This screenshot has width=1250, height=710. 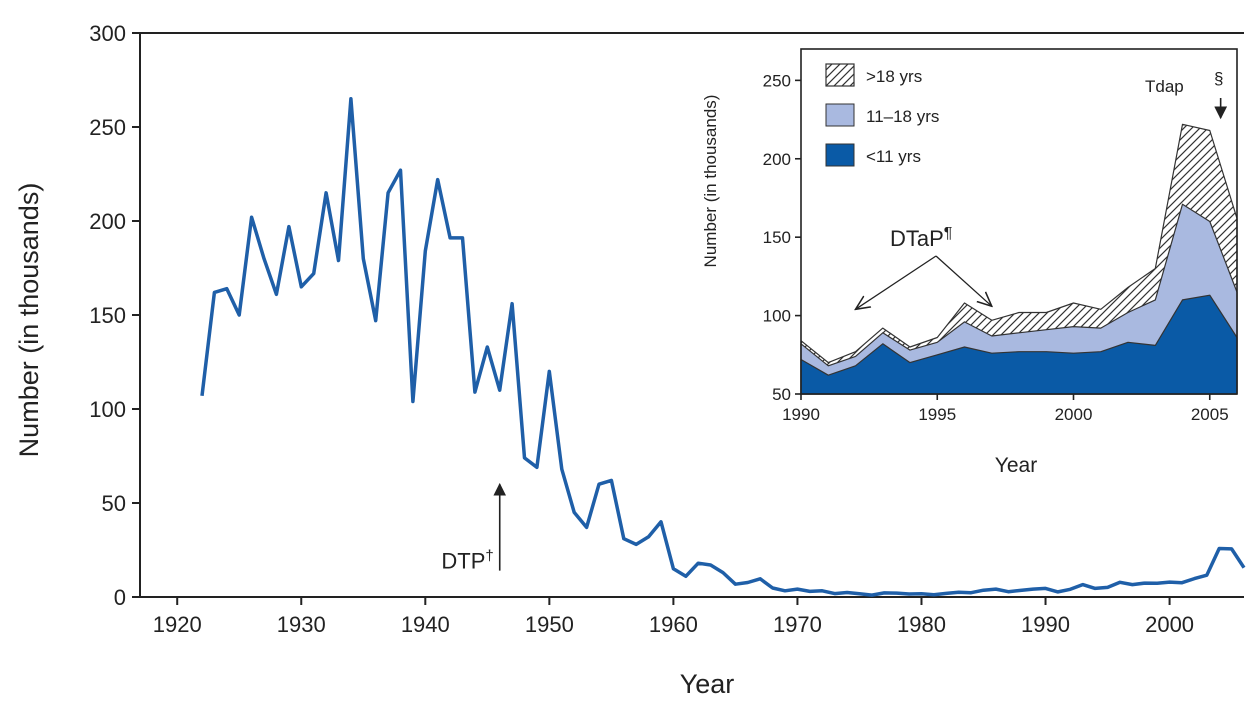 What do you see at coordinates (1164, 86) in the screenshot?
I see `tdap-label: Tdap` at bounding box center [1164, 86].